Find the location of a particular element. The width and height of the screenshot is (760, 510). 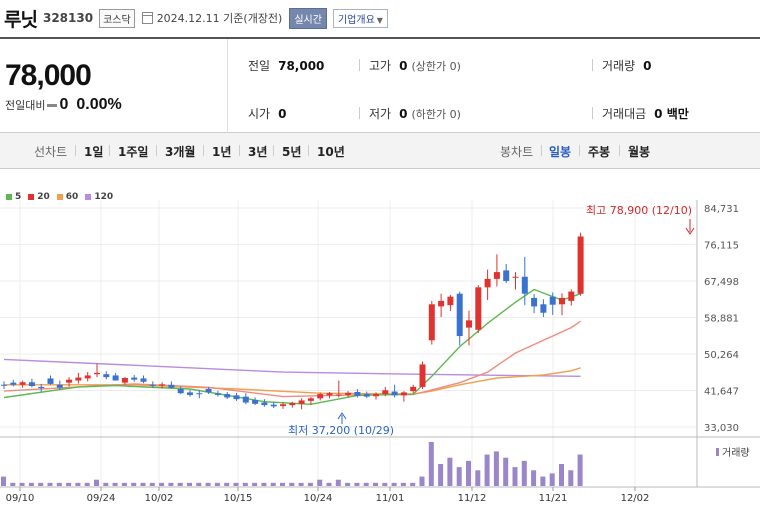

period-tab-1y: 1년 is located at coordinates (222, 152).